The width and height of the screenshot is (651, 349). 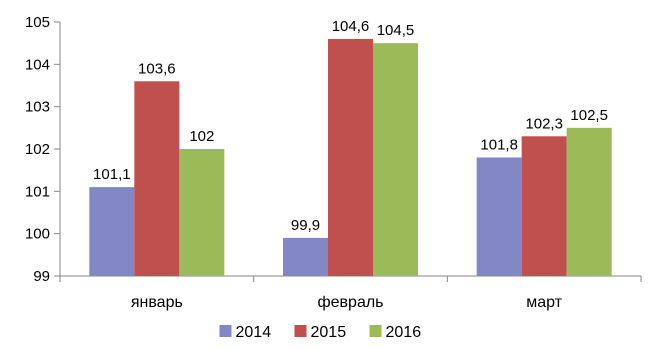 What do you see at coordinates (350, 302) in the screenshot?
I see `x-category-label: февраль` at bounding box center [350, 302].